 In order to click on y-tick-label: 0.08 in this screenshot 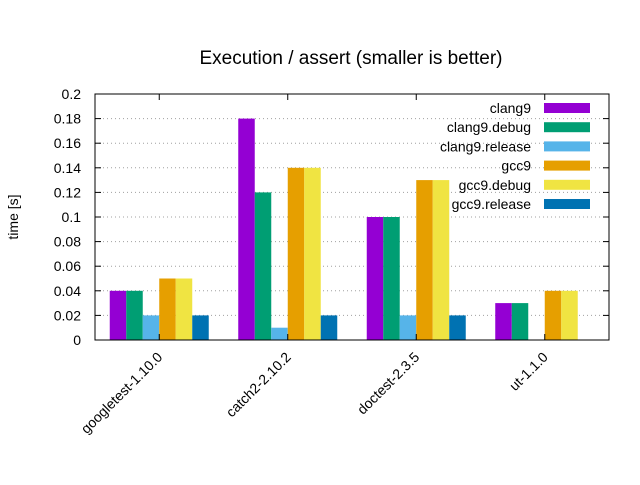, I will do `click(67, 242)`.